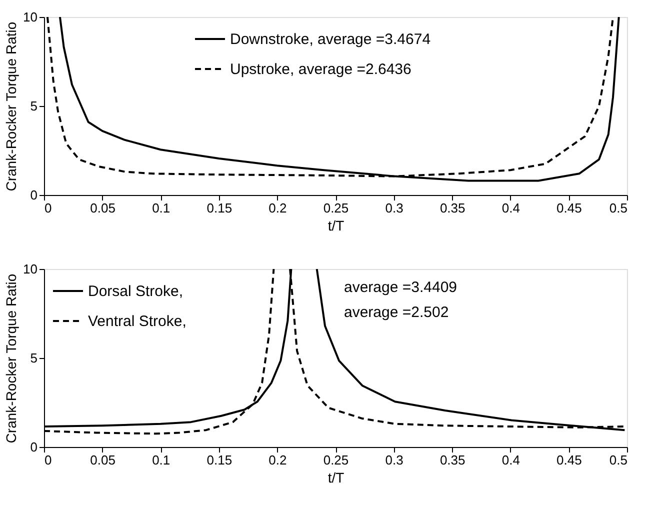  What do you see at coordinates (330, 39) in the screenshot?
I see `legend-label: Downstroke, average =3.4674` at bounding box center [330, 39].